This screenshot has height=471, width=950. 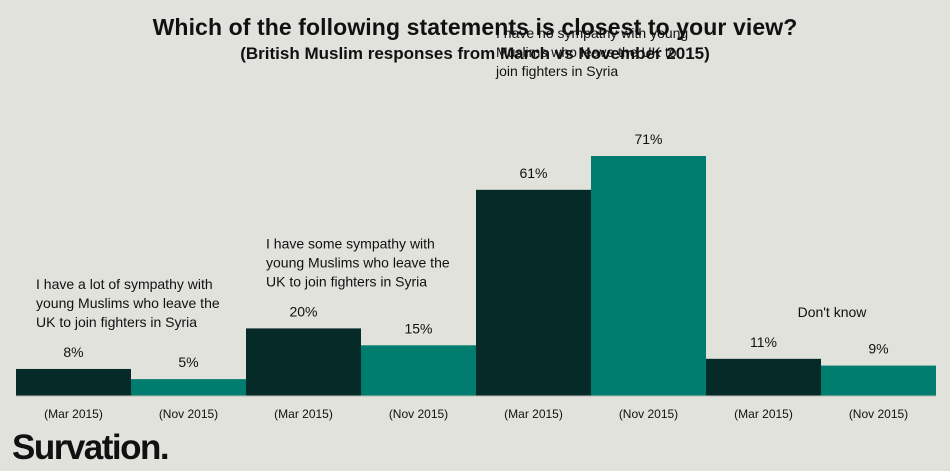 I want to click on category-label-3-line-2: Muslims who leave the UK to, so click(x=586, y=52).